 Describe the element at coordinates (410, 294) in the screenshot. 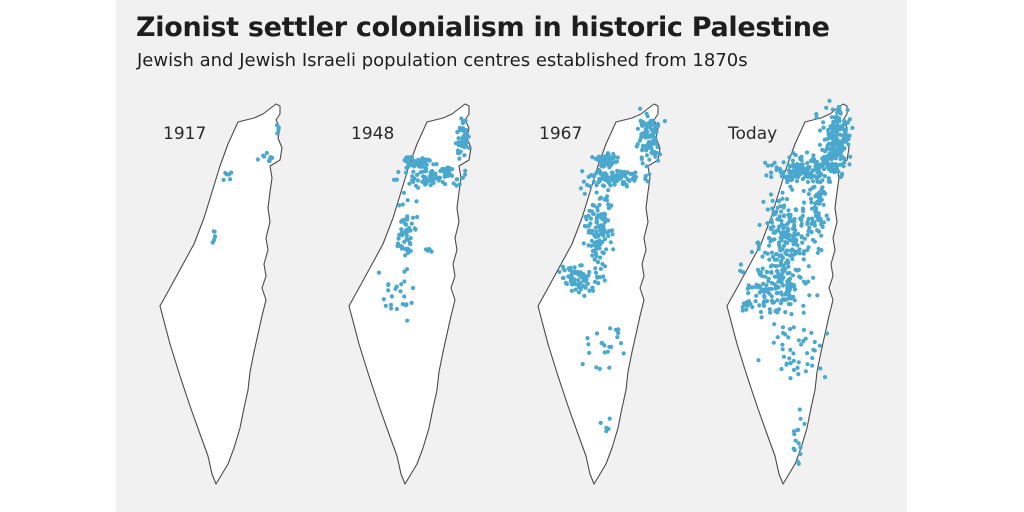

I see `map-outline-1948` at that location.